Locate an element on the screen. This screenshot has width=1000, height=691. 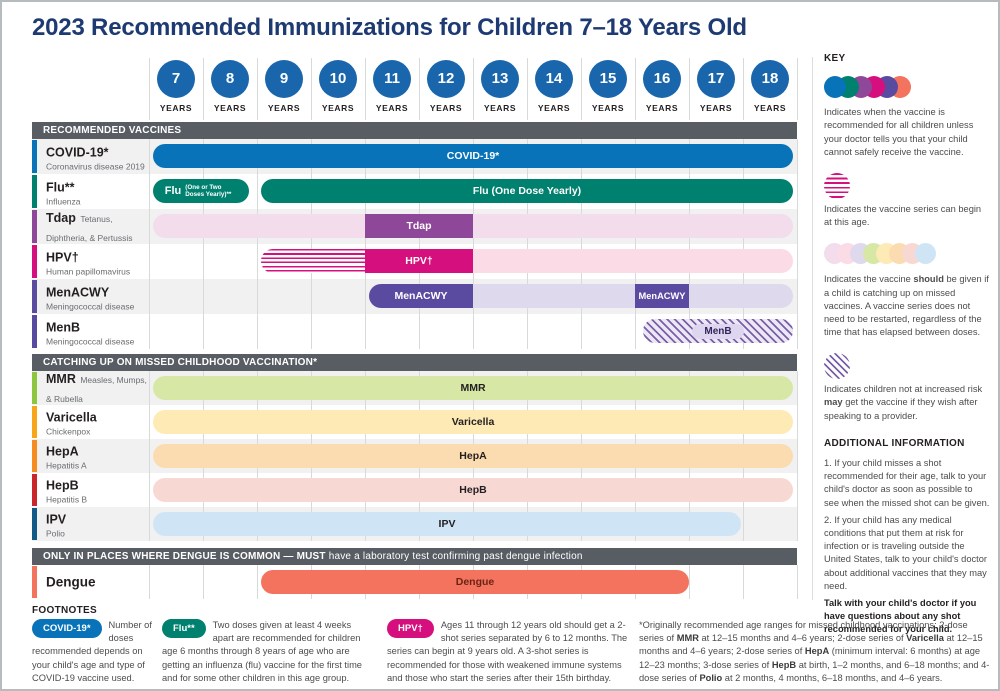
vaccine-name: IPV is located at coordinates (56, 519).